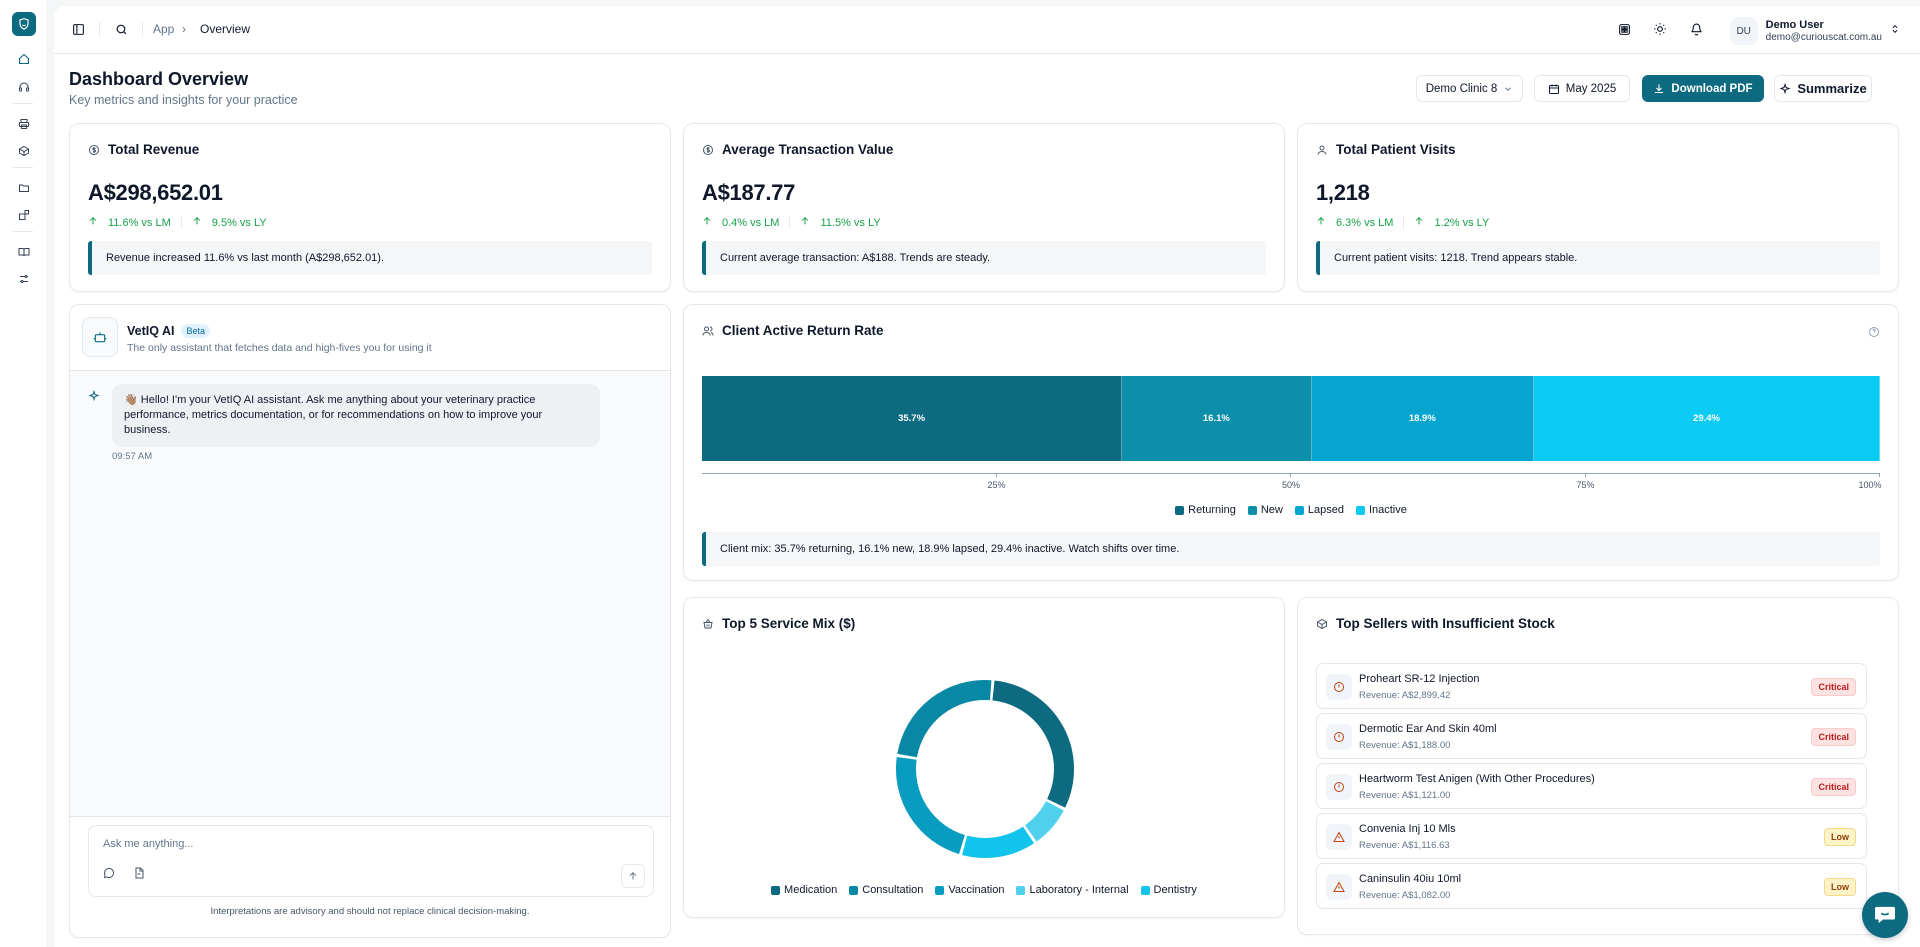 The width and height of the screenshot is (1920, 947). What do you see at coordinates (184, 29) in the screenshot?
I see `chevron-right-icon: ›` at bounding box center [184, 29].